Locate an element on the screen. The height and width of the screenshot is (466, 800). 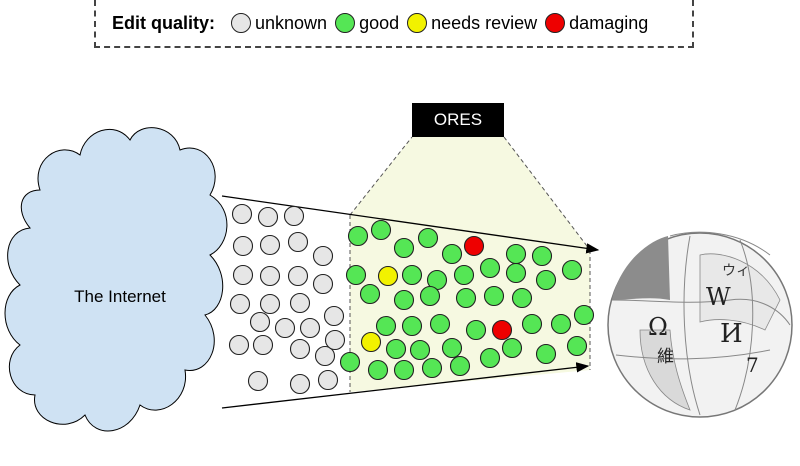
legend-dot-unknown is located at coordinates (241, 23).